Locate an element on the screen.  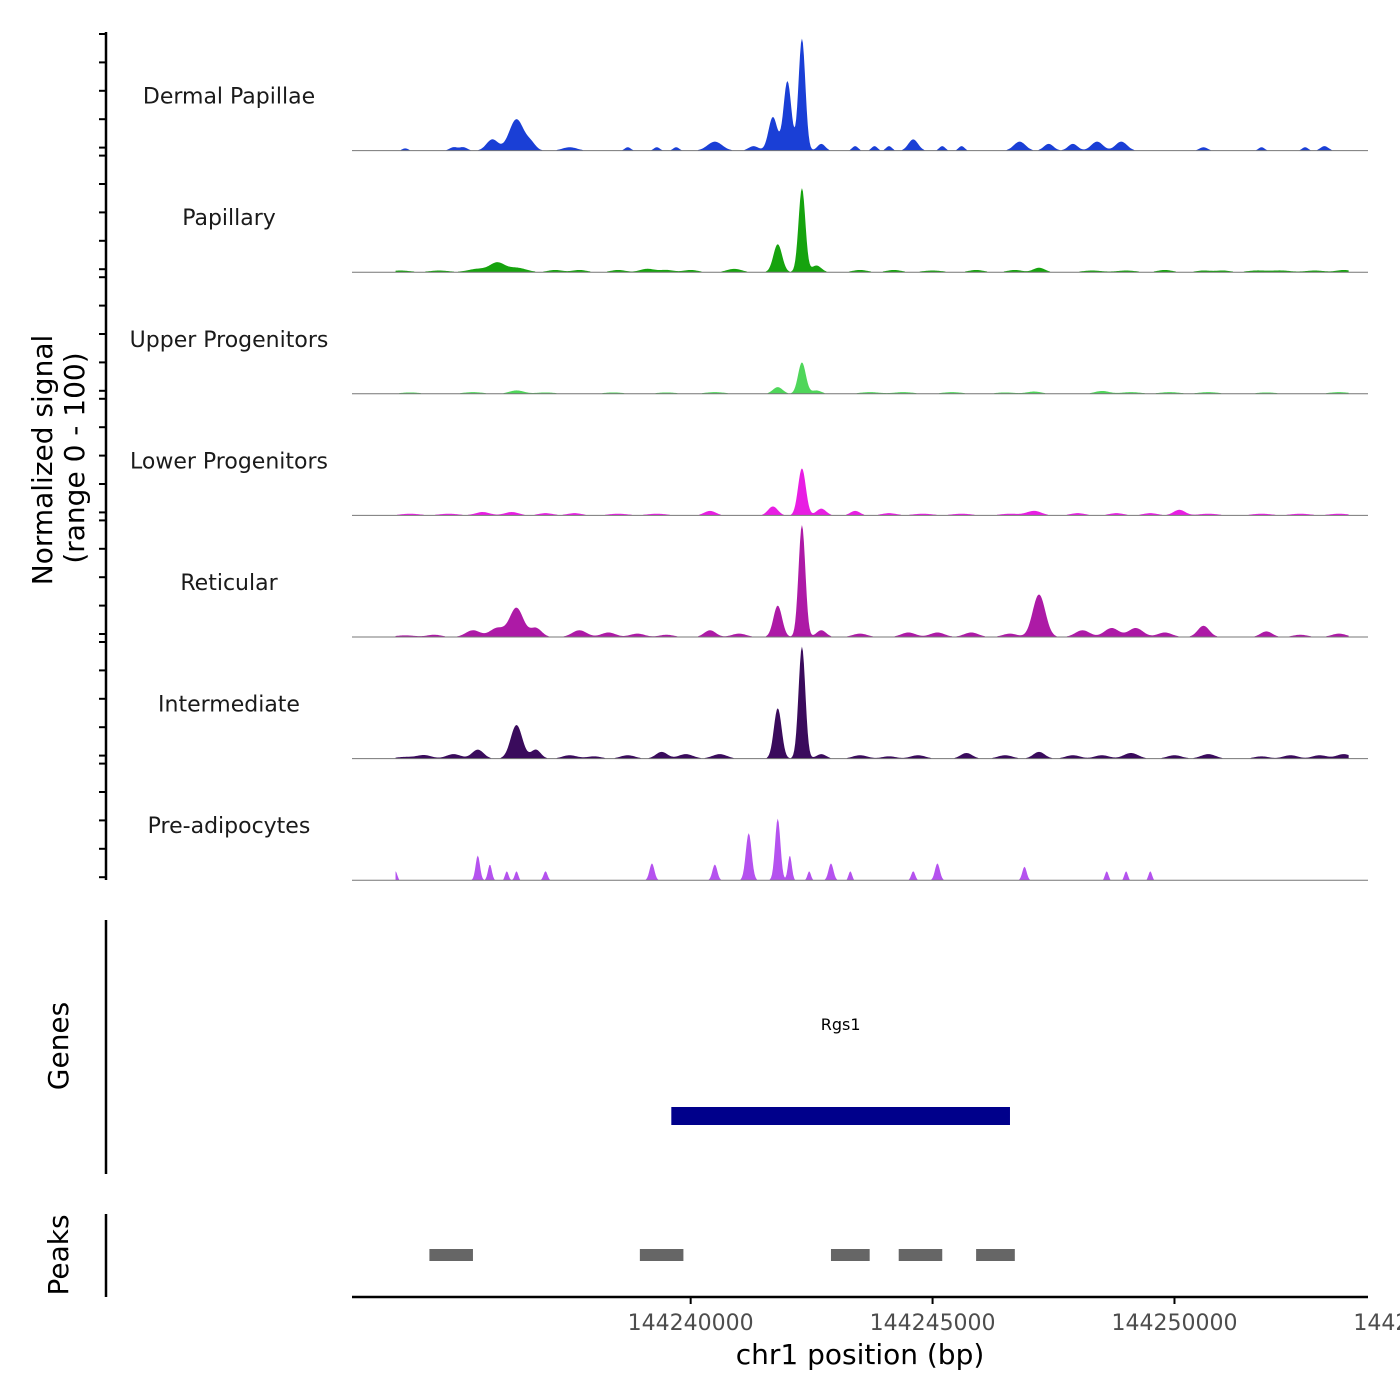
track-dermal-papillae: Dermal Papillae is located at coordinates (755, 95).